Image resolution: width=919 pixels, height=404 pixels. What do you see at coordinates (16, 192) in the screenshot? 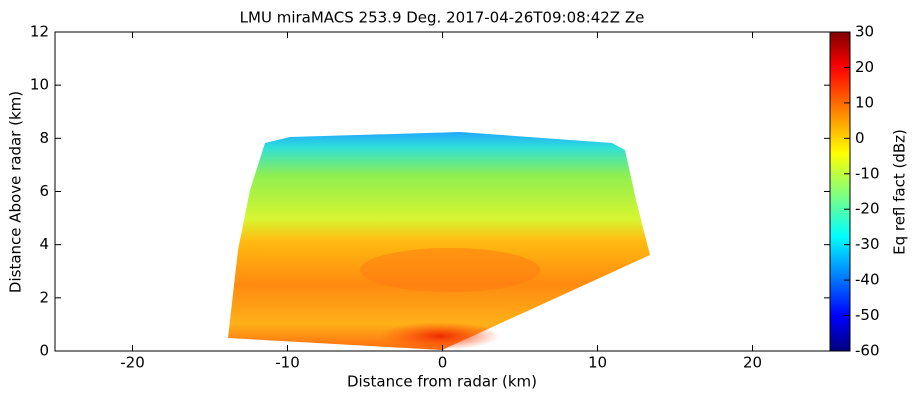
I see `y-axis-label: Distance Above radar (km)` at bounding box center [16, 192].